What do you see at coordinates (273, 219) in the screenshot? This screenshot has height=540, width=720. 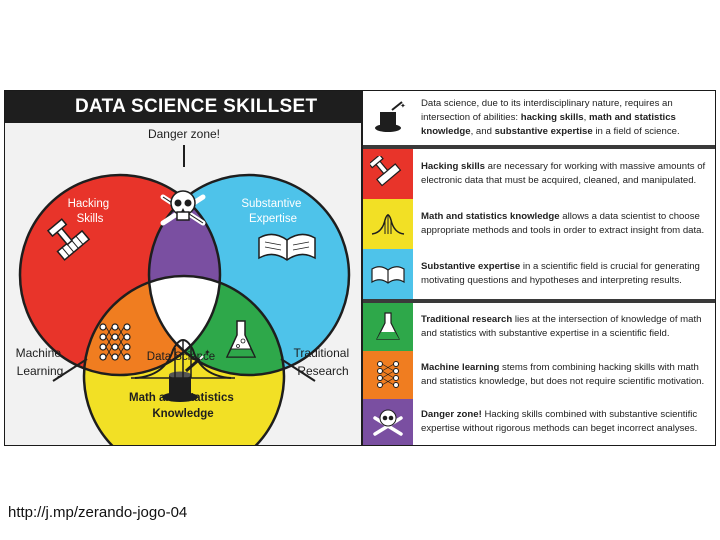 I see `substantive-expertise-label-line2: Expertise` at bounding box center [273, 219].